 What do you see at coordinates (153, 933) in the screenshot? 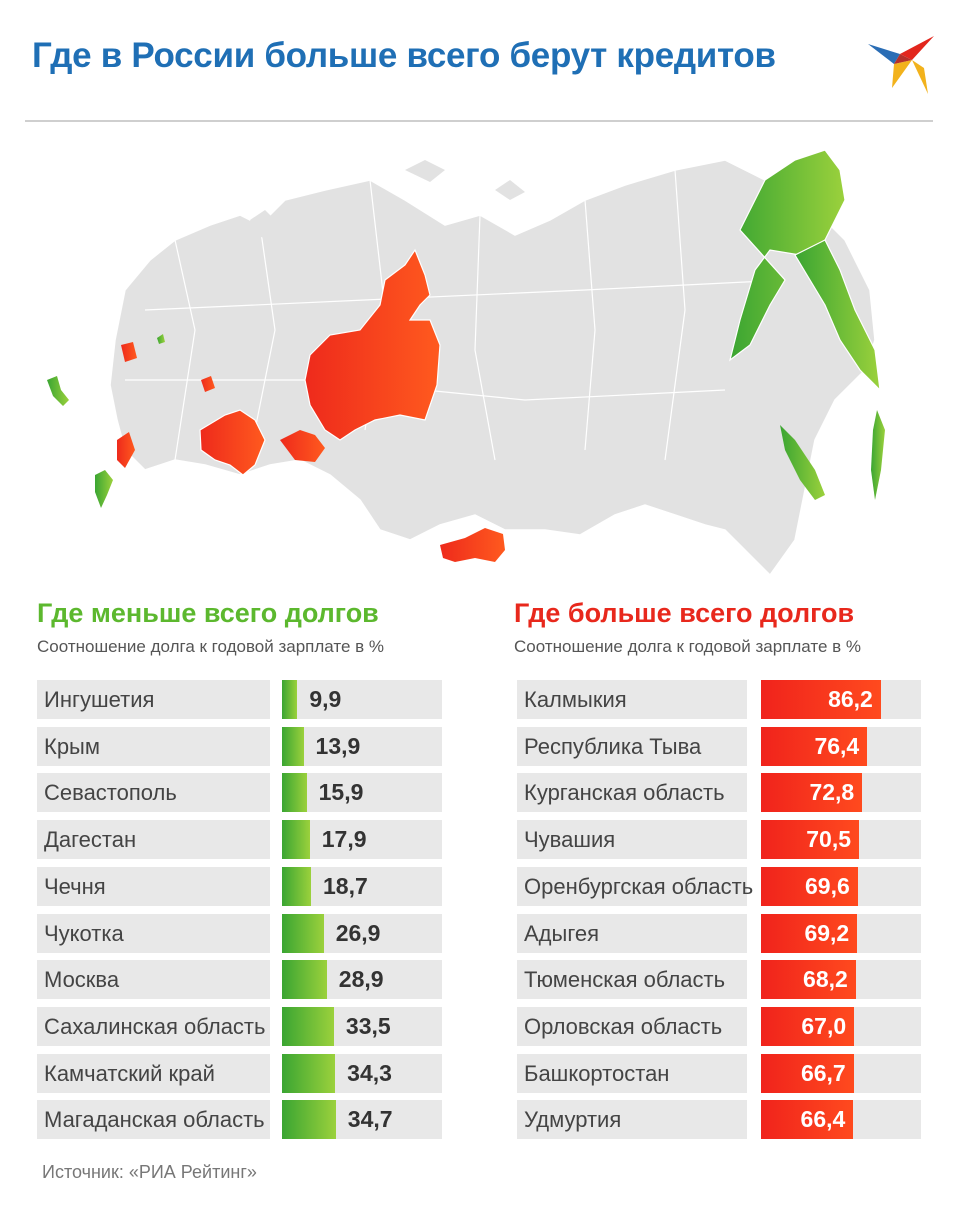
I see `bar-category-label: Чукотка` at bounding box center [153, 933].